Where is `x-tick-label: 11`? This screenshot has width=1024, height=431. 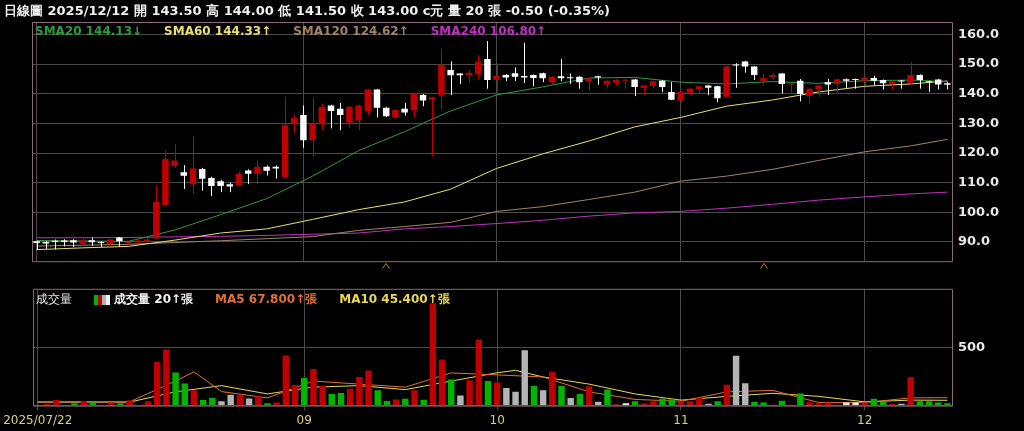 x-tick-label: 11 is located at coordinates (681, 419).